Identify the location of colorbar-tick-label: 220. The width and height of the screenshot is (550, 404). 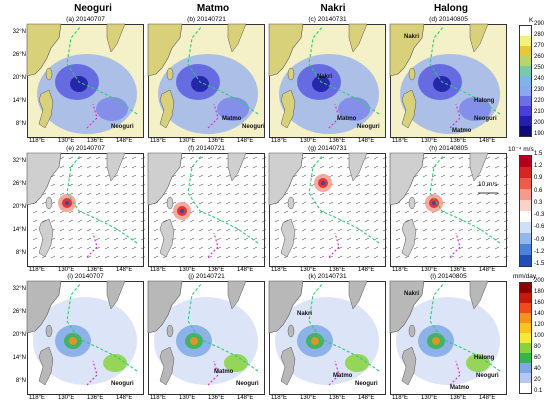
(539, 101).